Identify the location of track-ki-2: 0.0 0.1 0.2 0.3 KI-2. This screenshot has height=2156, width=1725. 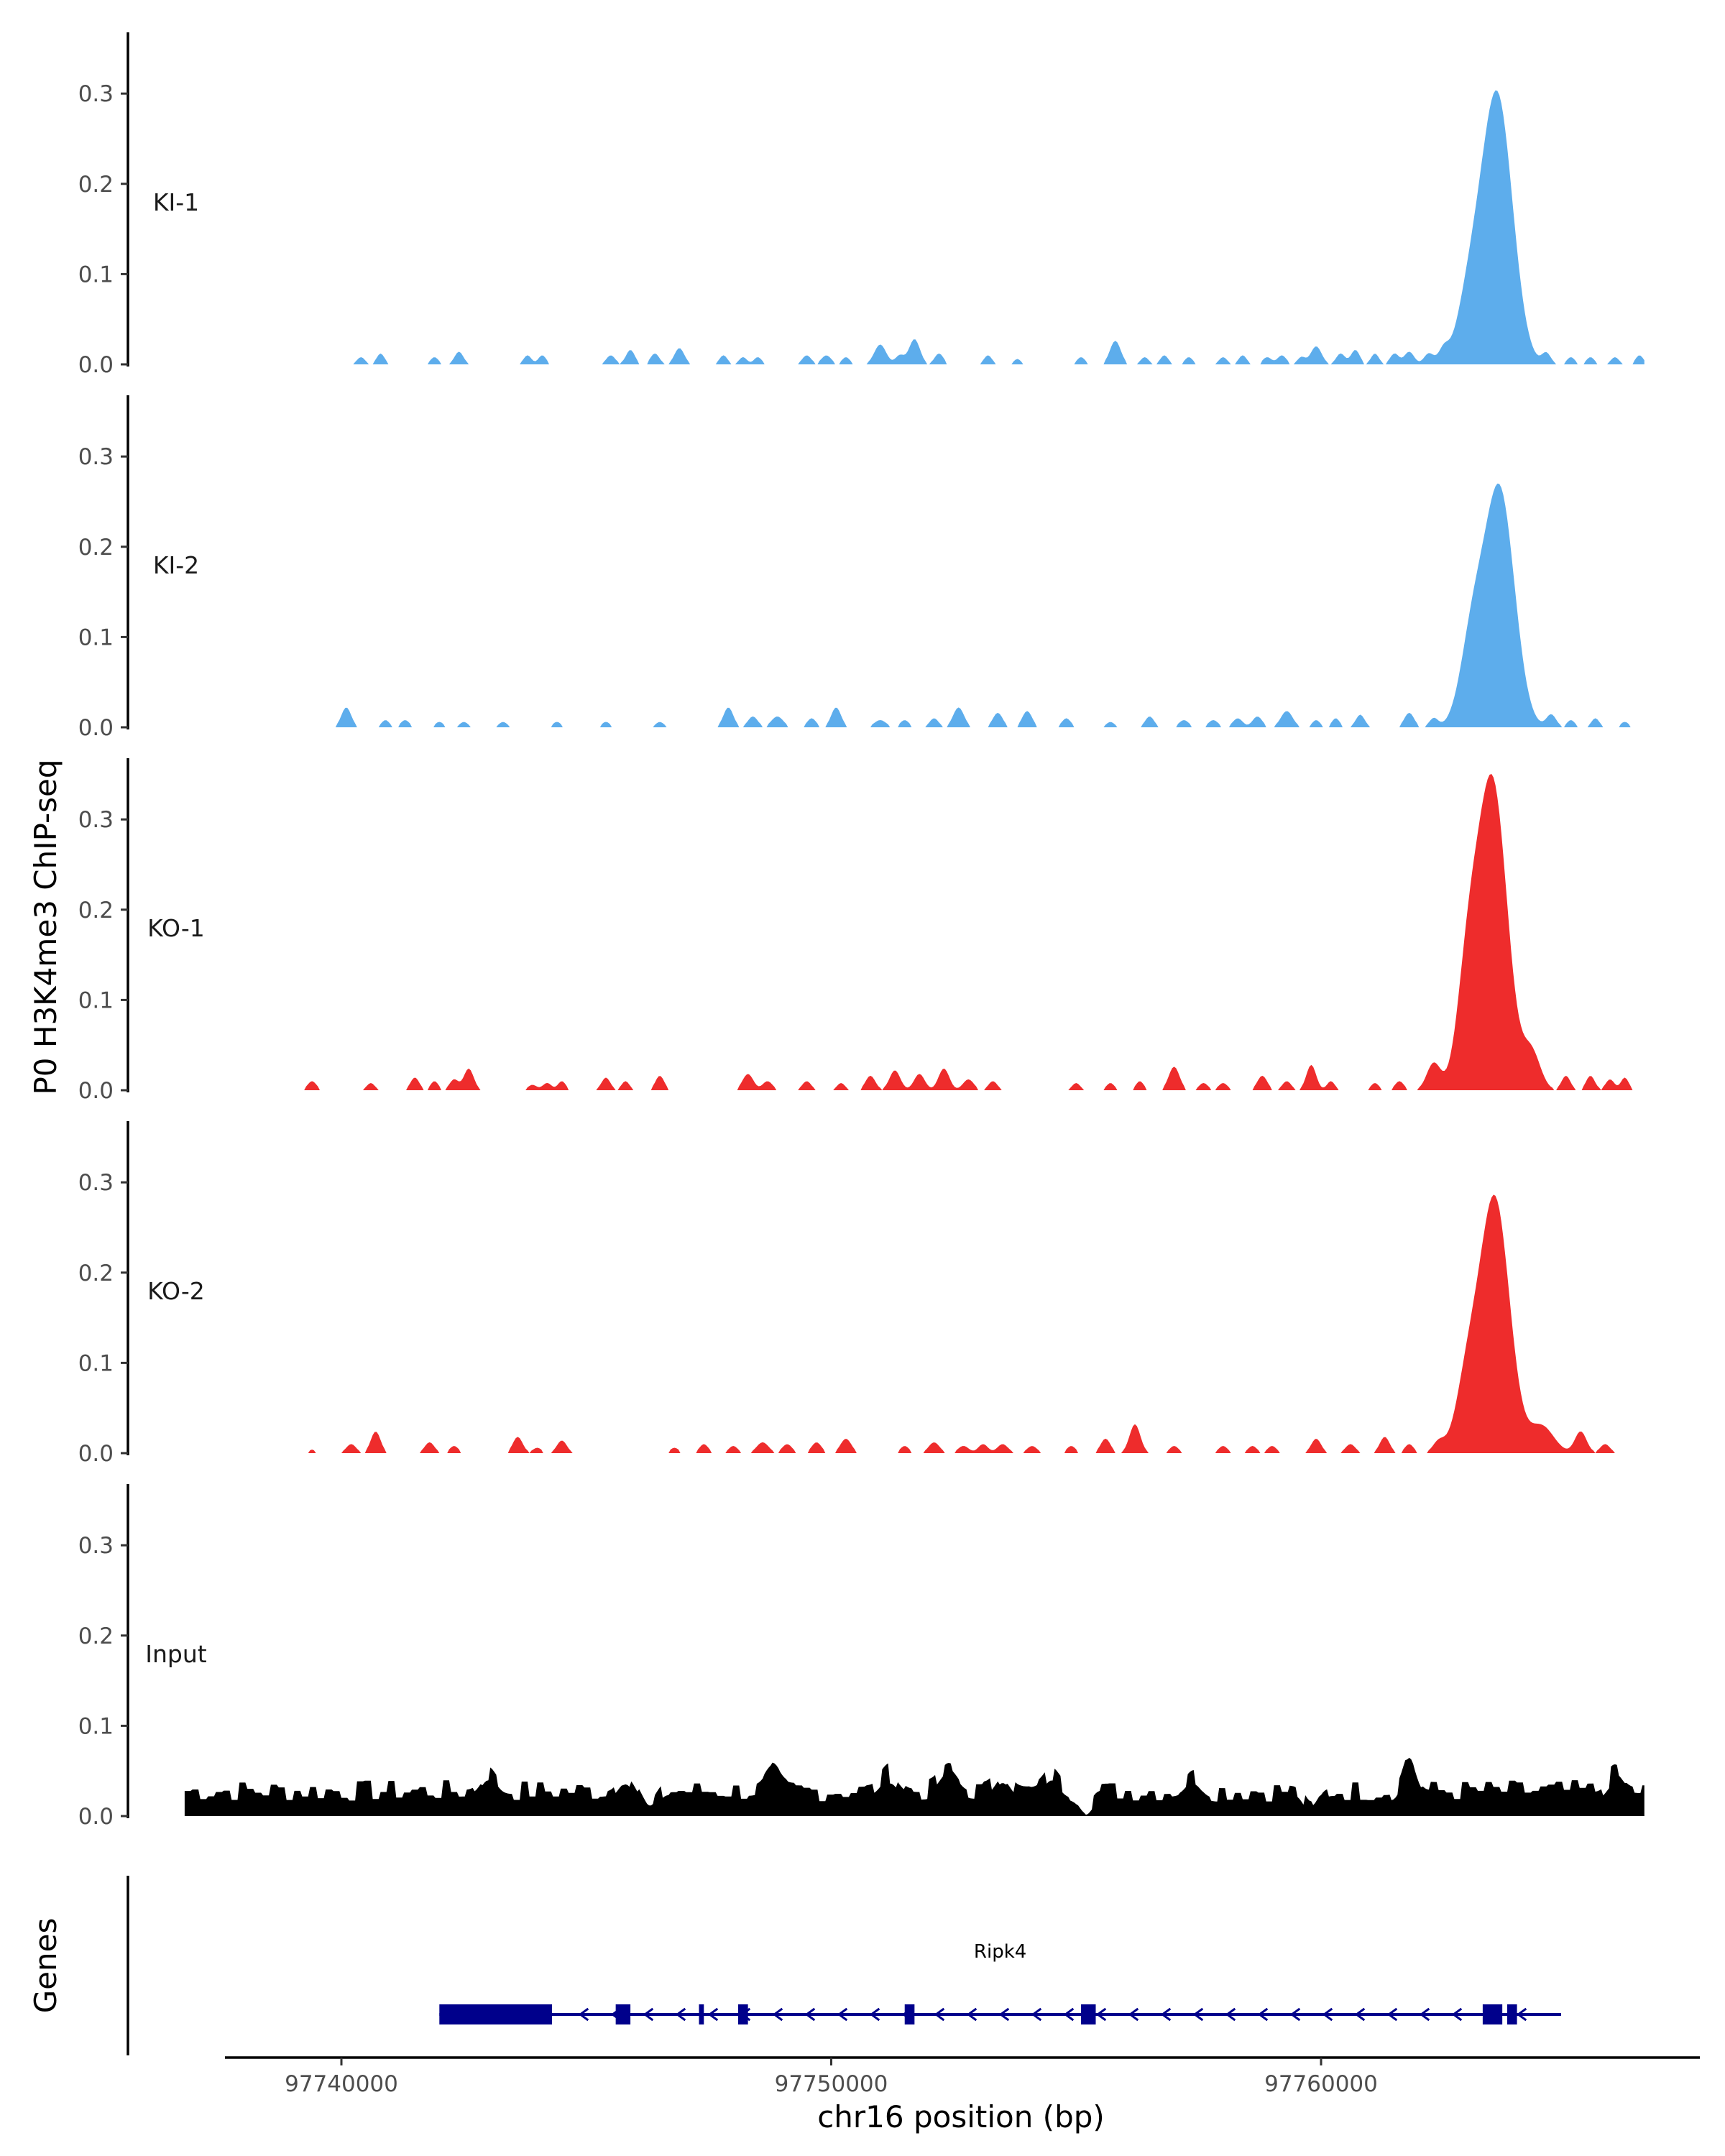
(861, 568).